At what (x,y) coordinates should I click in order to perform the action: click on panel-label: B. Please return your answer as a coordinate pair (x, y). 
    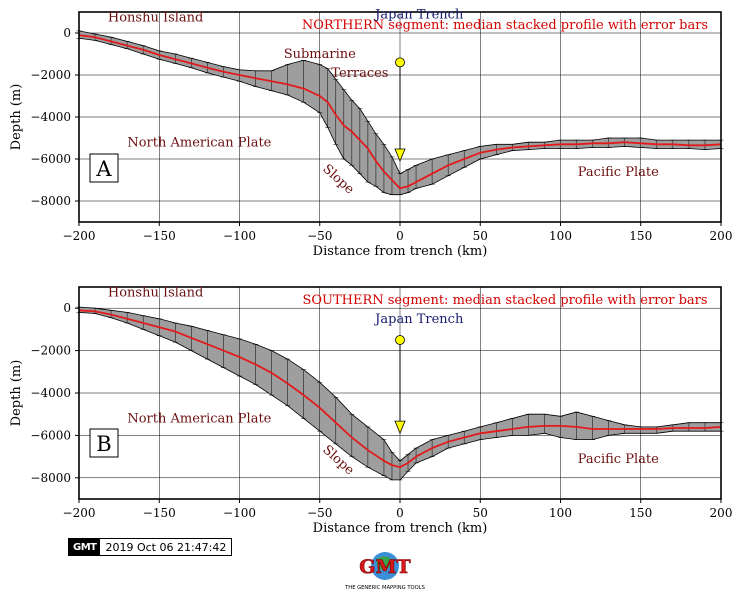
    Looking at the image, I should click on (103, 444).